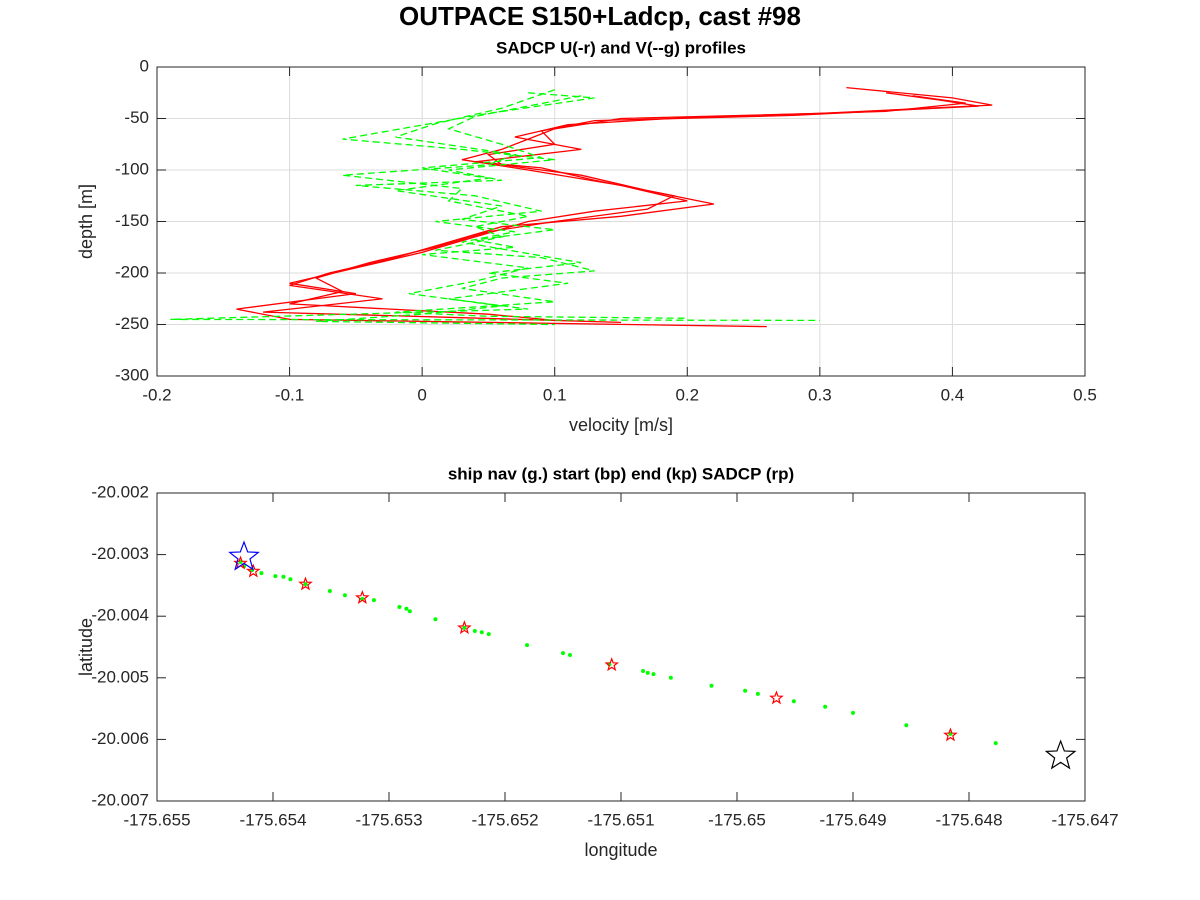  Describe the element at coordinates (504, 819) in the screenshot. I see `x-tick-label: -175.652` at that location.